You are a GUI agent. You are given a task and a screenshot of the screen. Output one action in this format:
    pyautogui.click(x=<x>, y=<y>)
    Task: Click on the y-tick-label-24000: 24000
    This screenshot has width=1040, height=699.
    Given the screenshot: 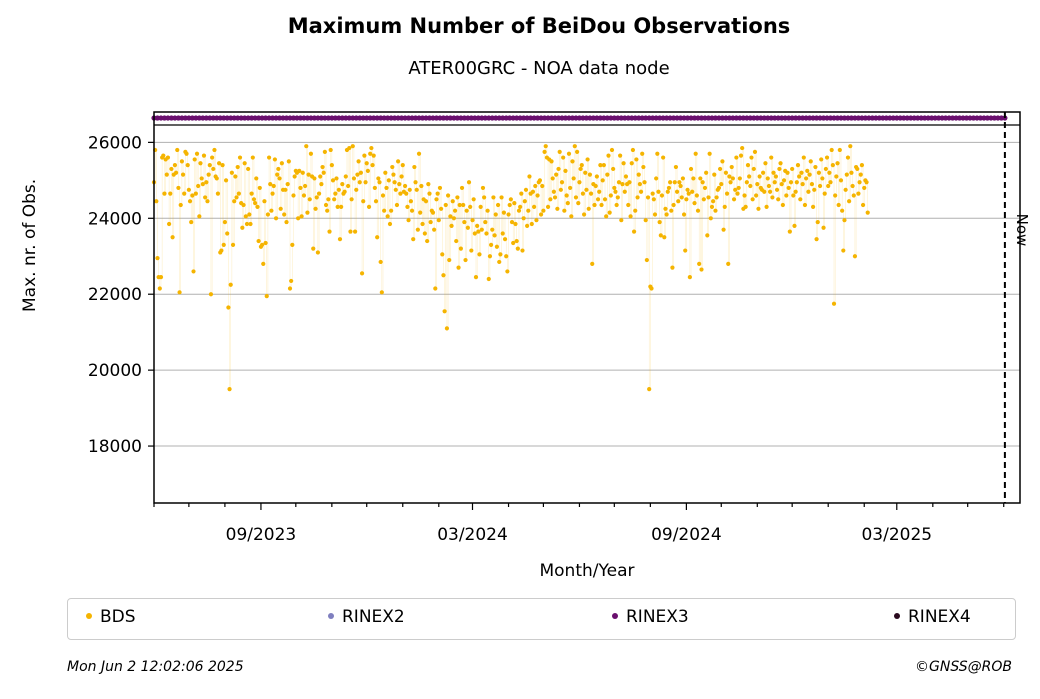 What is the action you would take?
    pyautogui.click(x=115, y=219)
    